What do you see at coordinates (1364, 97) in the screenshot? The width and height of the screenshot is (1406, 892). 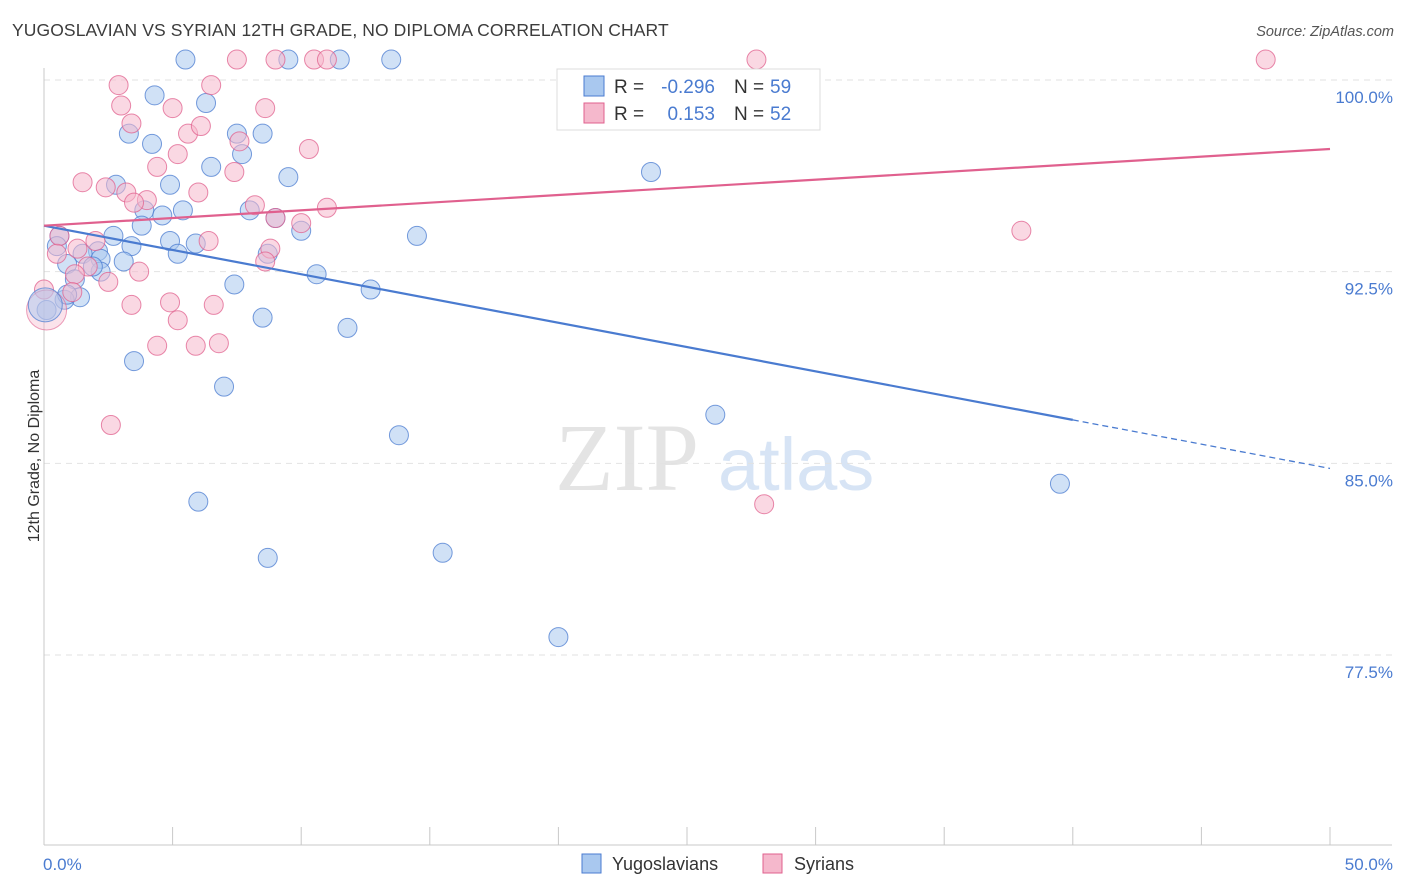 I see `y-tick-label-0: 100.0%` at bounding box center [1364, 97].